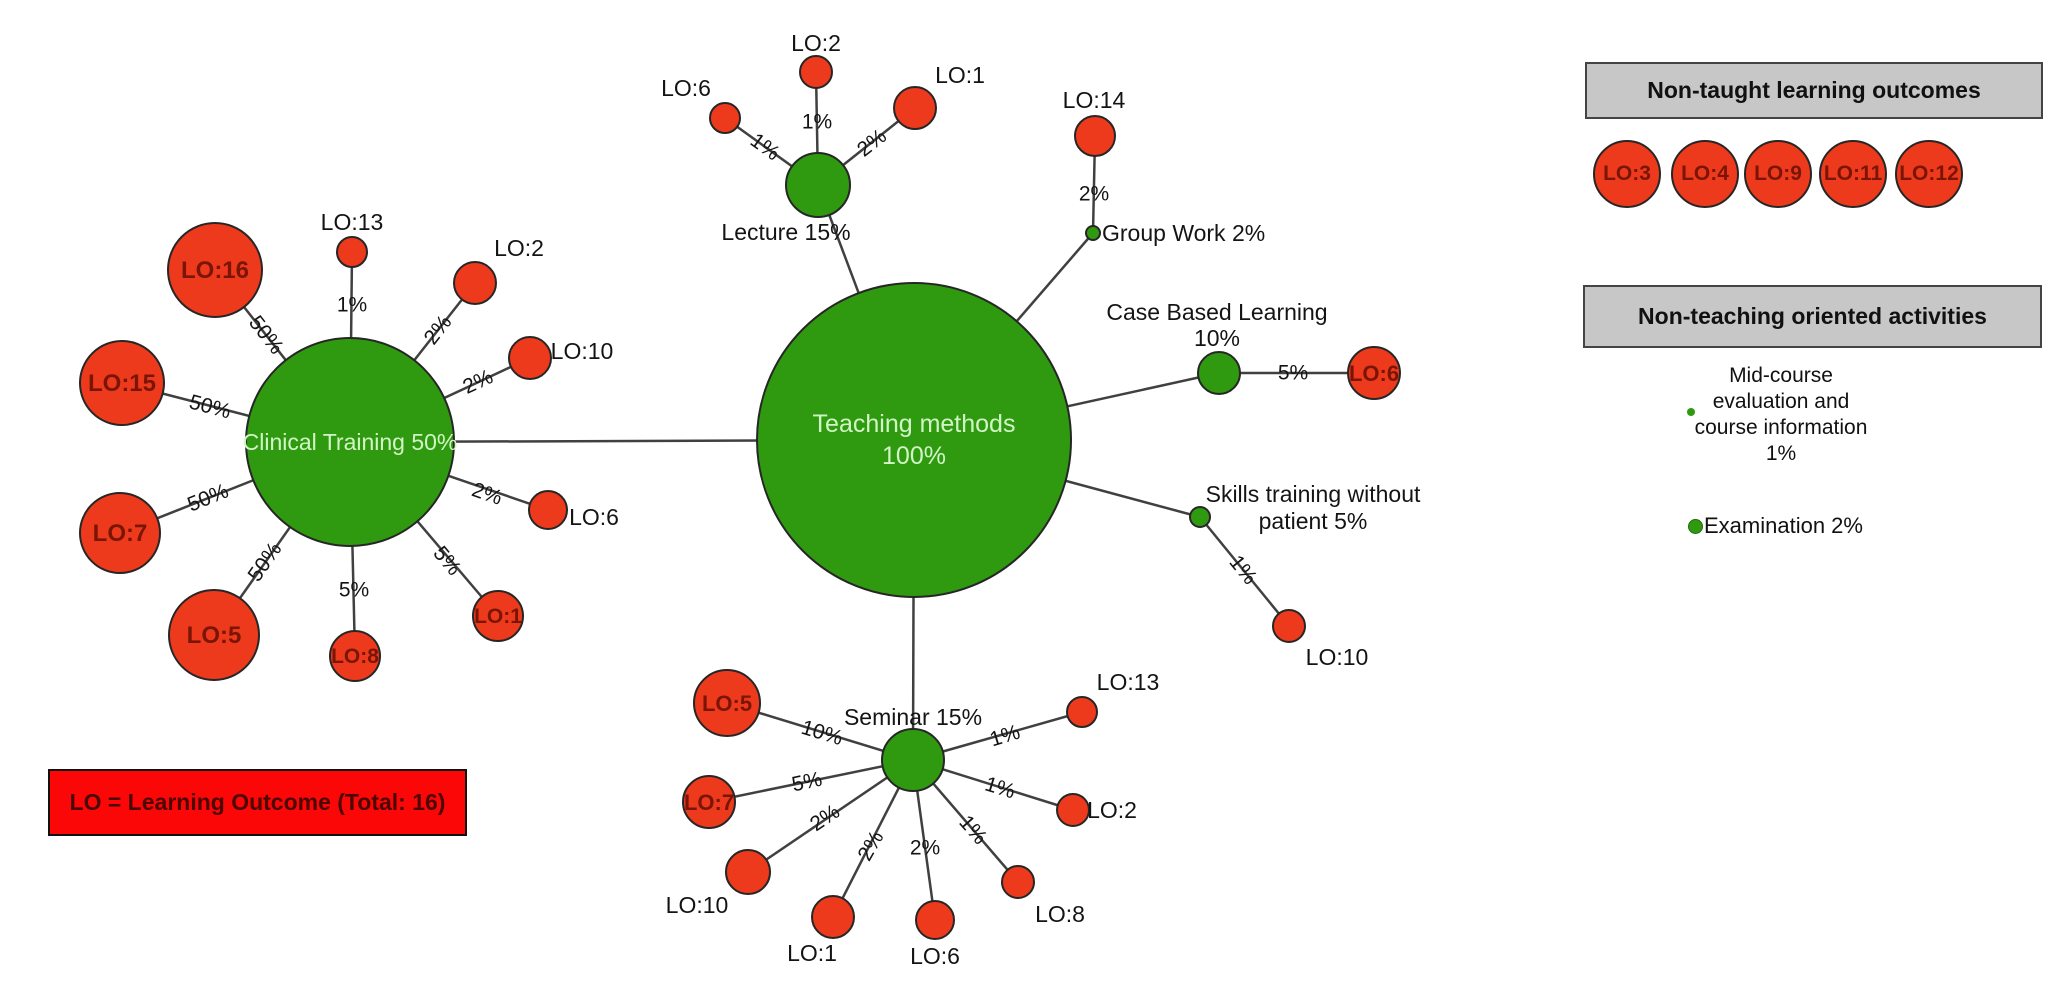  Describe the element at coordinates (1781, 401) in the screenshot. I see `midcourse-label-line: evaluation and` at that location.